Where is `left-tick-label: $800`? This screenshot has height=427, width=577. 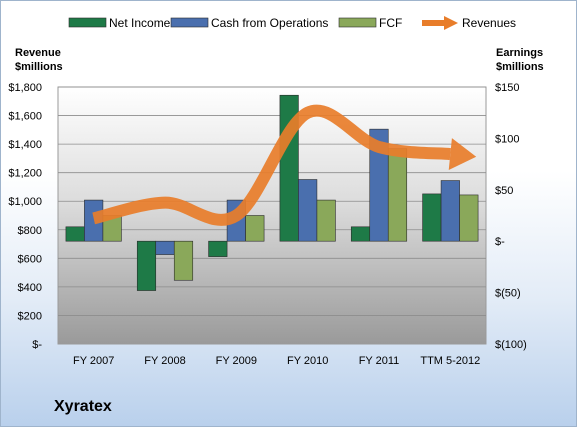 left-tick-label: $800 is located at coordinates (30, 231).